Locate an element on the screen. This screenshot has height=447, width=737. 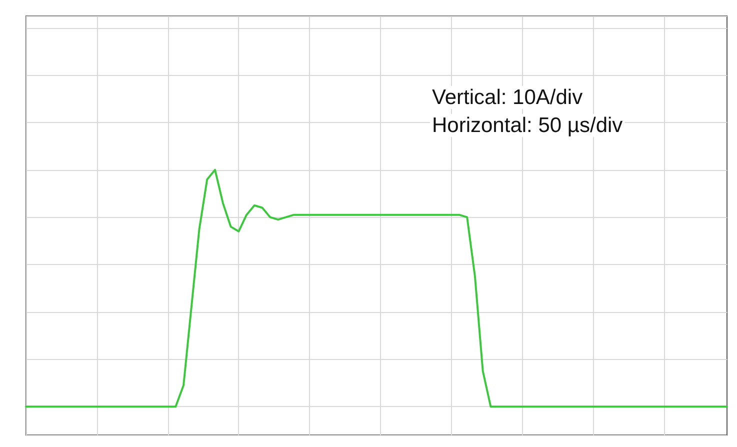
text: Horizontal: 50 µs/div is located at coordinates (528, 125).